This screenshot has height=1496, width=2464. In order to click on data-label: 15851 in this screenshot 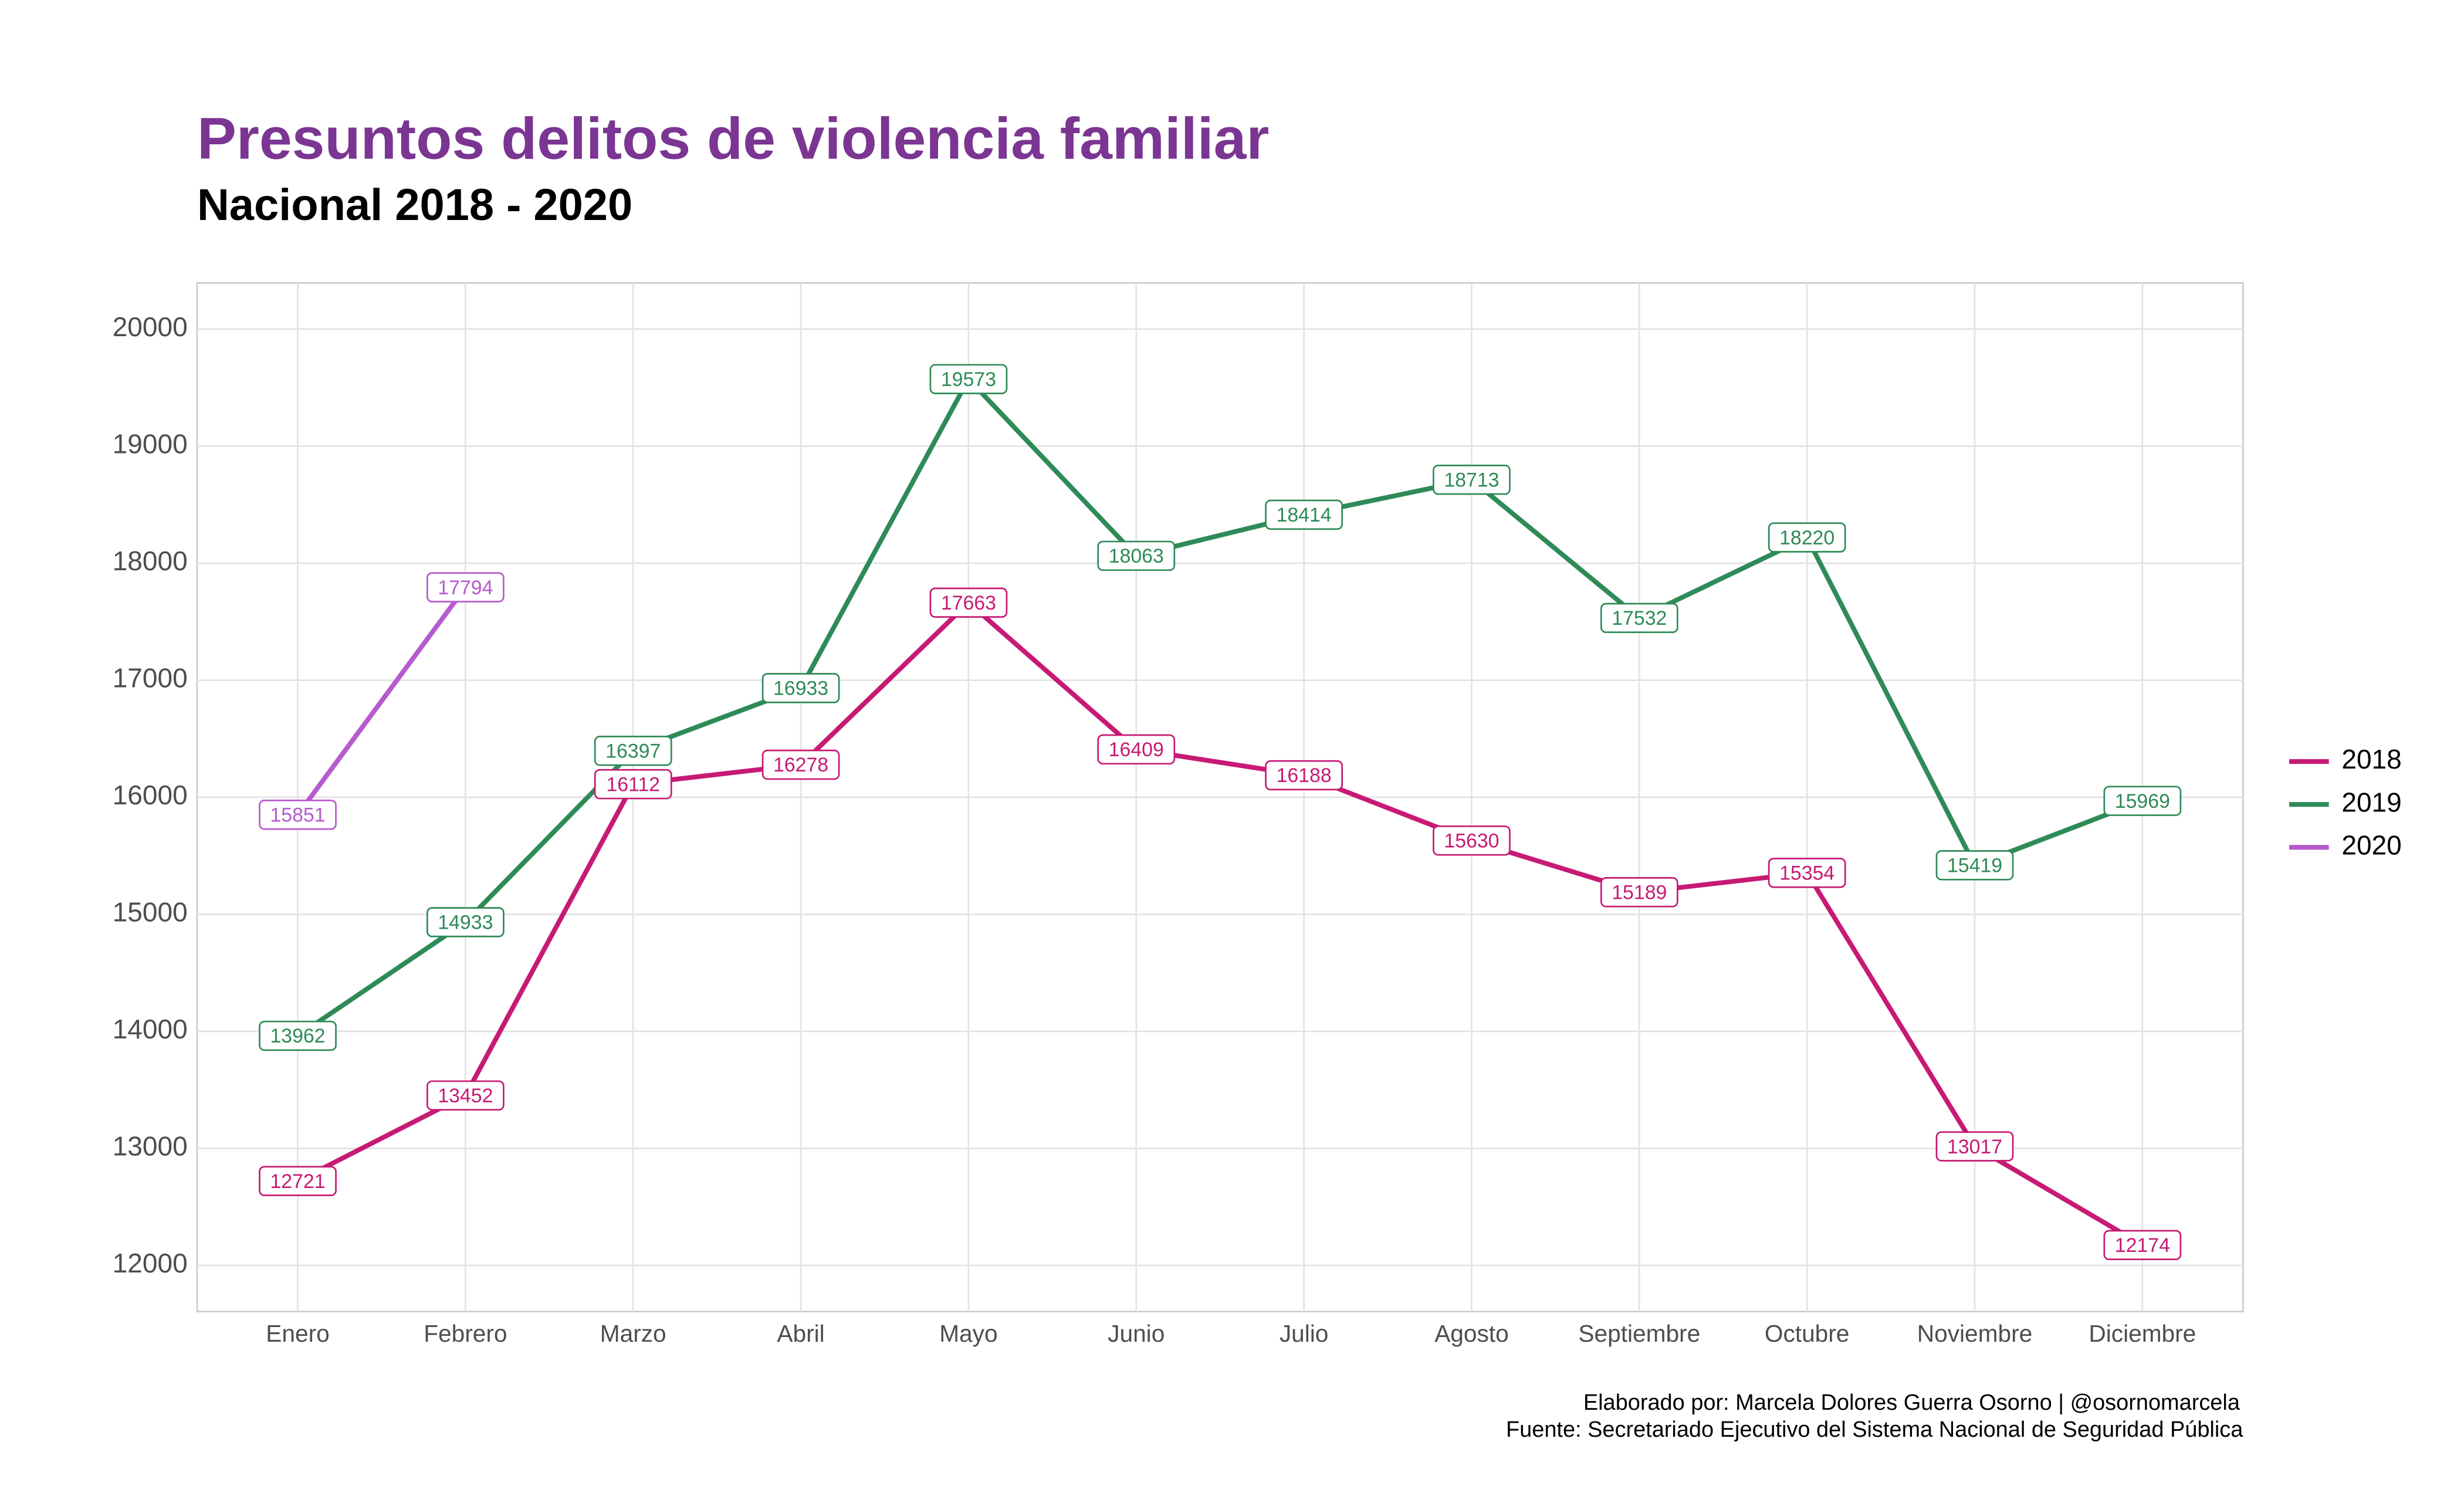, I will do `click(297, 815)`.